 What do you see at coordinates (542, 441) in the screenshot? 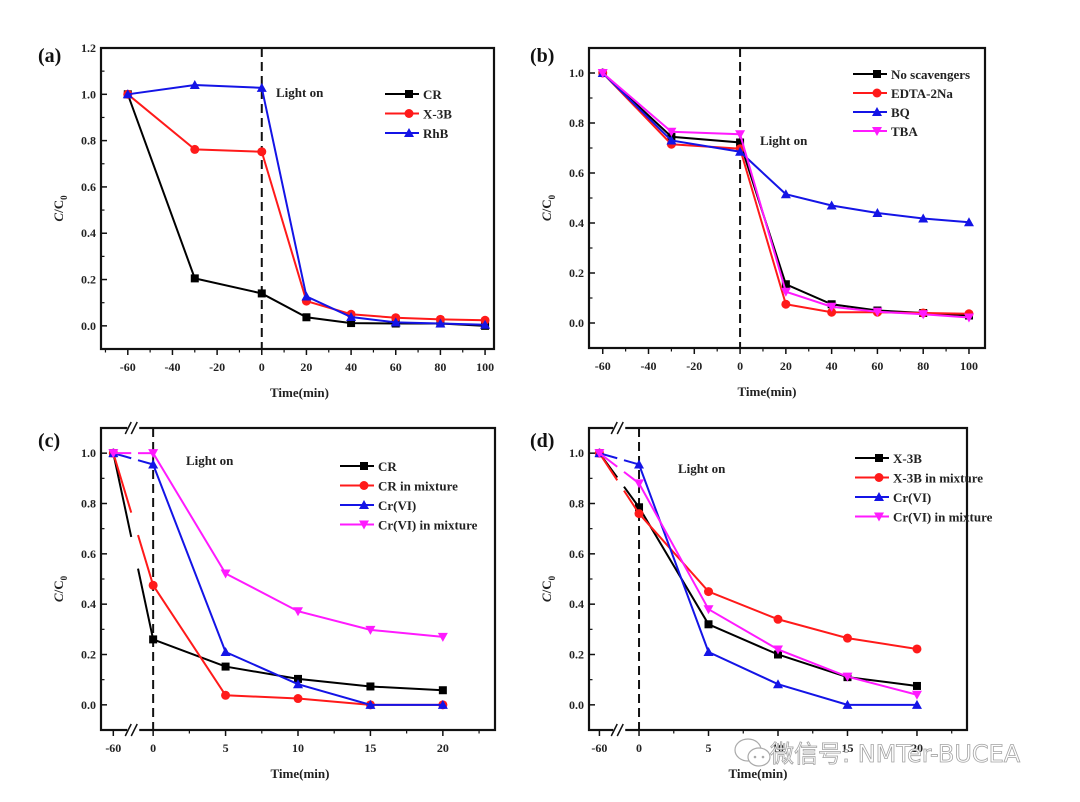
I see `panel-label: (d)` at bounding box center [542, 441].